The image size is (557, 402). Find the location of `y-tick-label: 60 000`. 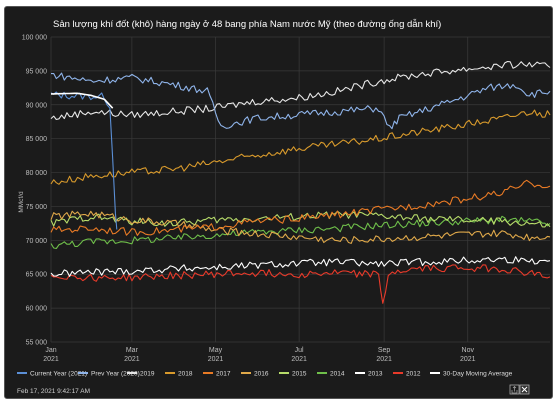

y-tick-label: 60 000 is located at coordinates (37, 309).